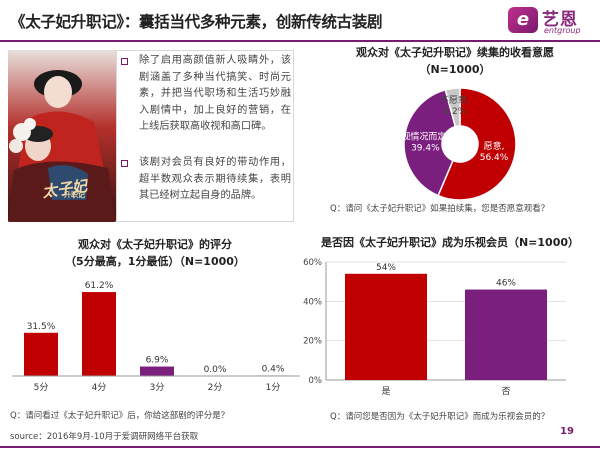  I want to click on page-title: 《太子妃升职记》：囊括当代多种元素，创新传统古装剧, so click(196, 22).